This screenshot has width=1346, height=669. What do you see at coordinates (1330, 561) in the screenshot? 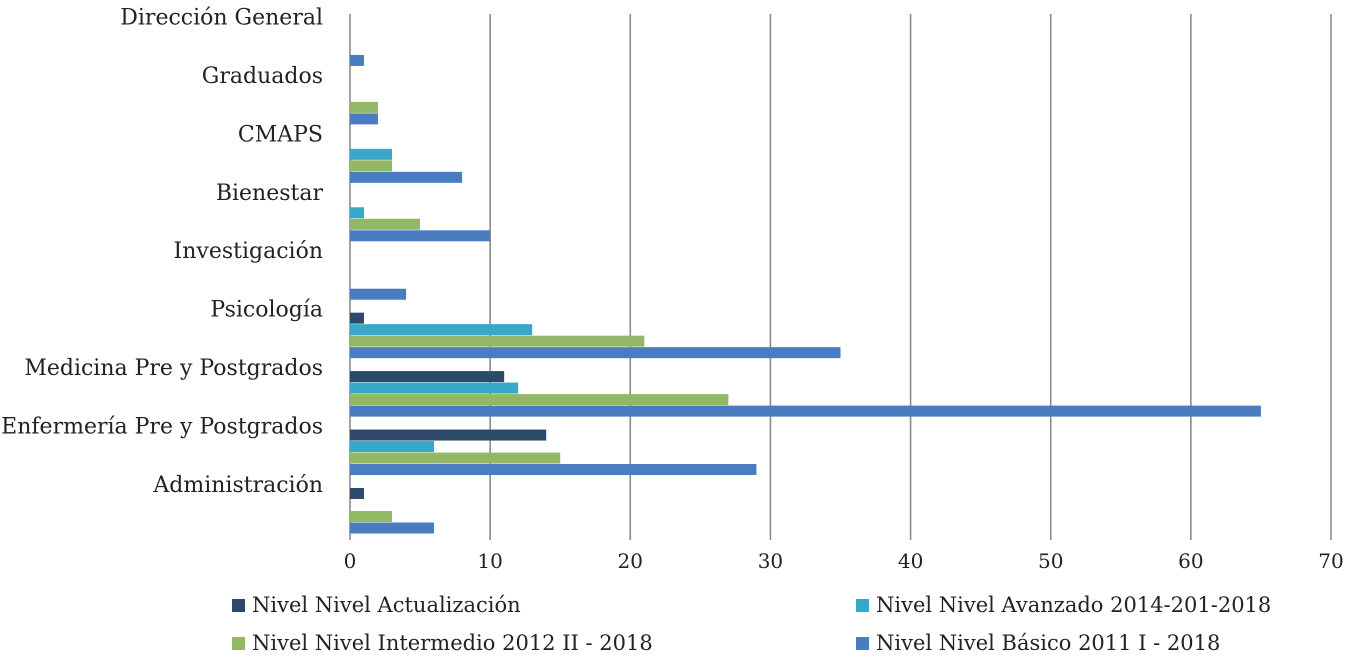
I see `x-tick-label: 70` at bounding box center [1330, 561].